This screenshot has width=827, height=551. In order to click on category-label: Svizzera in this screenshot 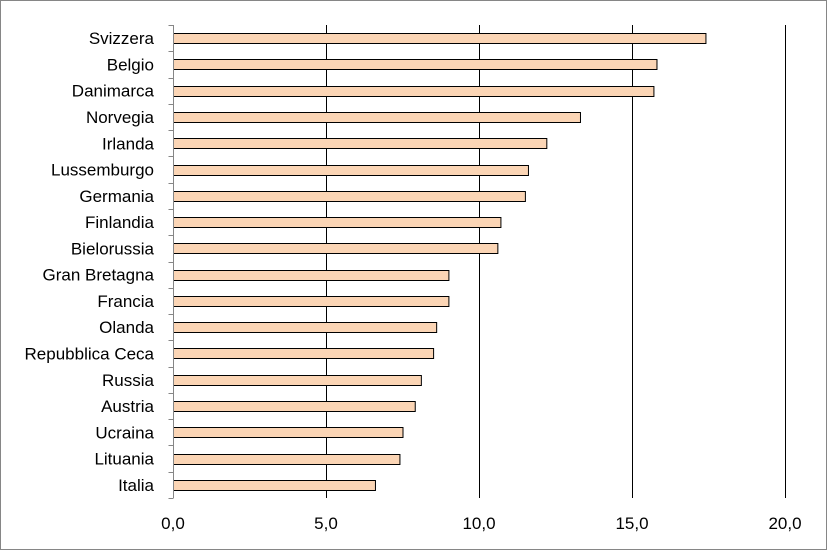, I will do `click(122, 38)`.